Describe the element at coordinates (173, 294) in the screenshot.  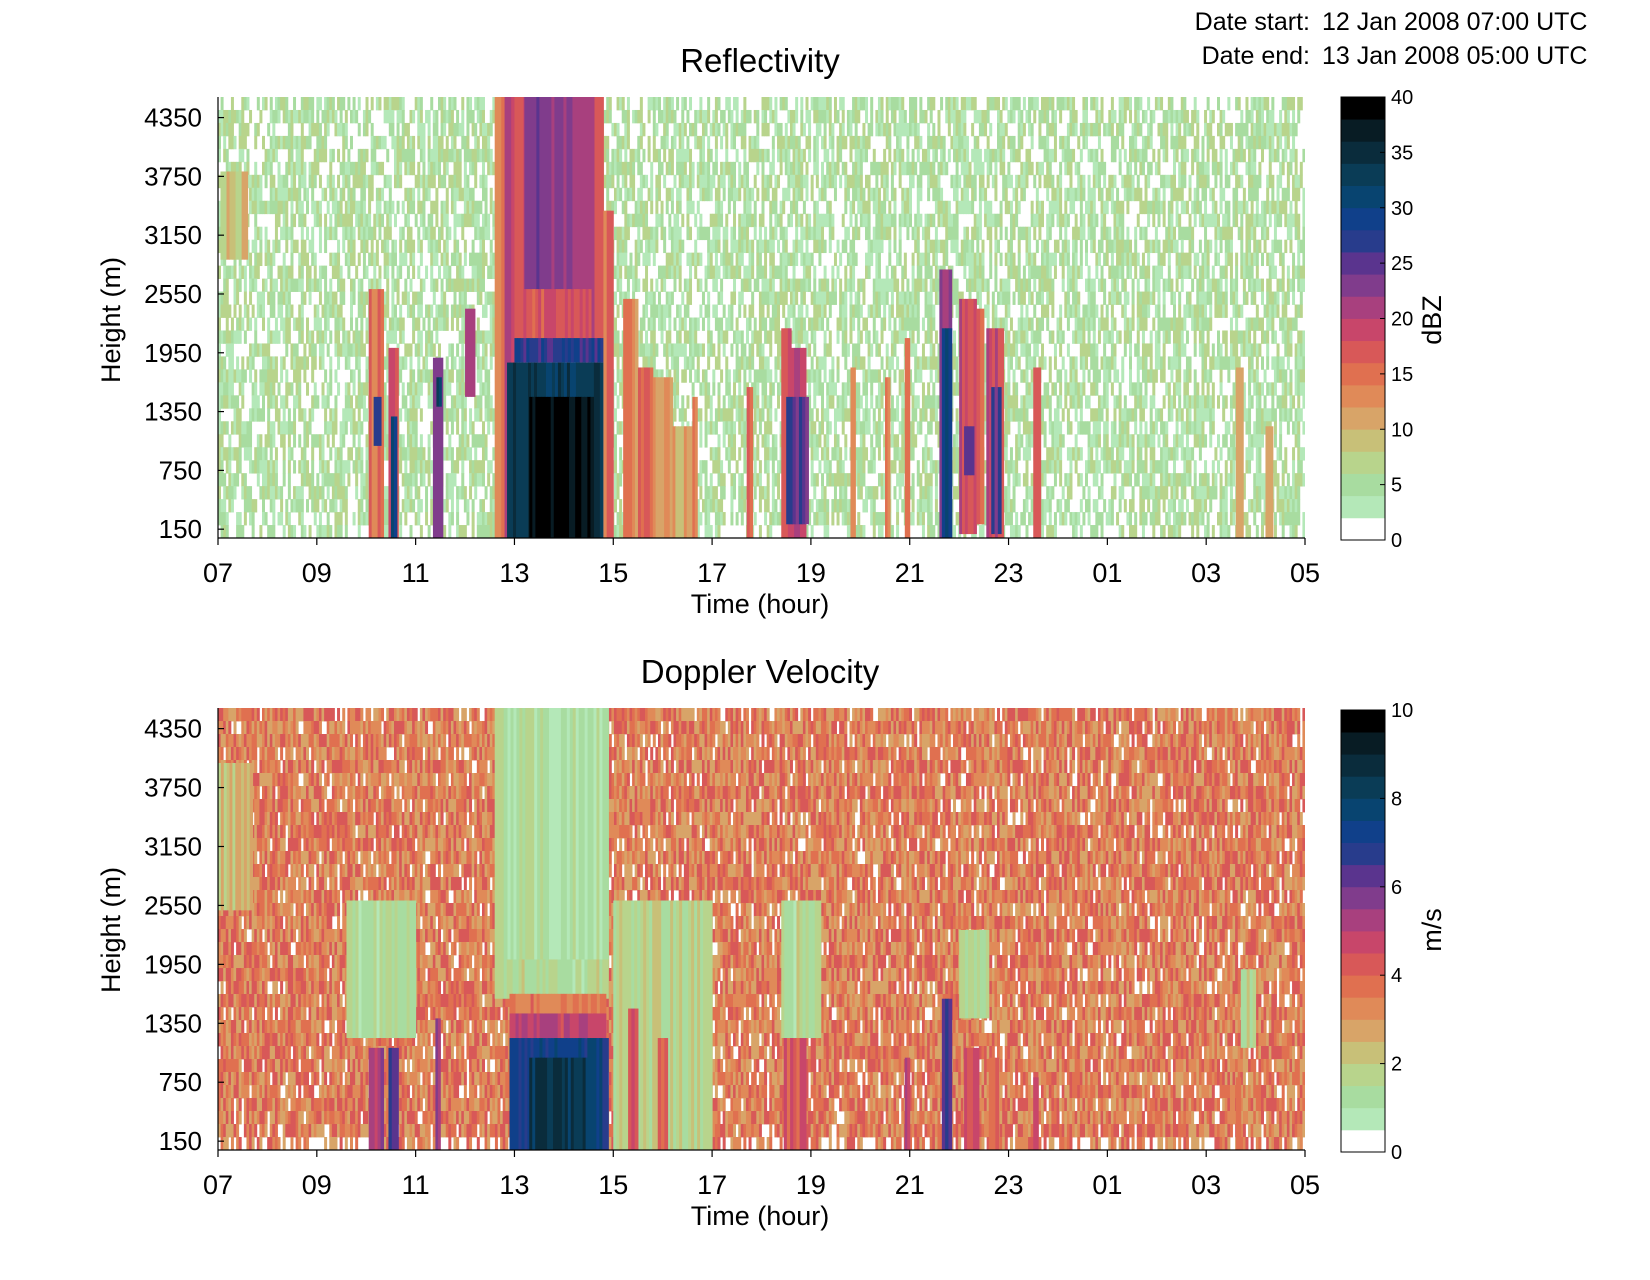
I see `y-tick-label: 2550` at that location.